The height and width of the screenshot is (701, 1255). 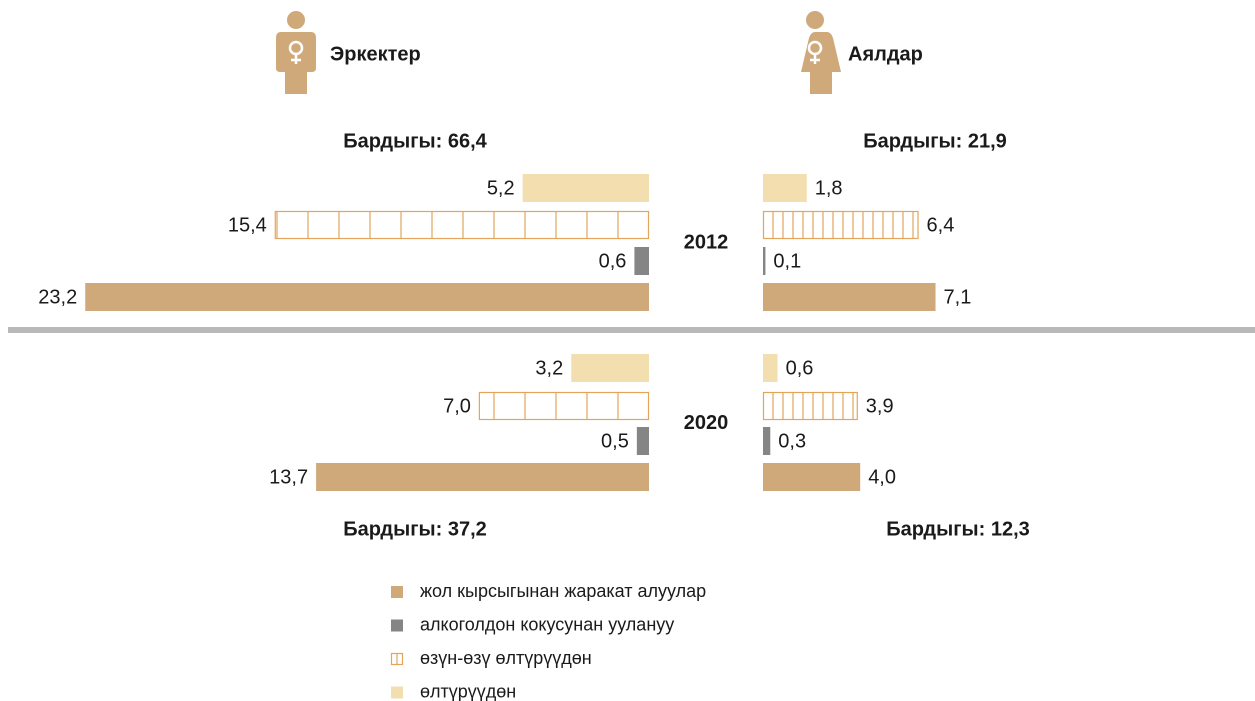 What do you see at coordinates (288, 477) in the screenshot?
I see `value-label: 13,7` at bounding box center [288, 477].